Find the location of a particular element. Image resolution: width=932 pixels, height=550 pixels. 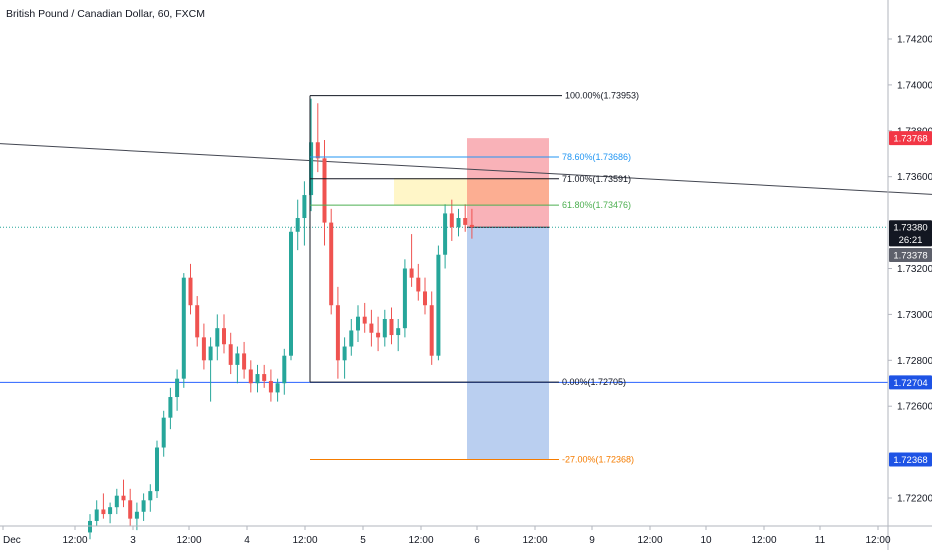

price-tag-label: 1.73380 is located at coordinates (910, 228).